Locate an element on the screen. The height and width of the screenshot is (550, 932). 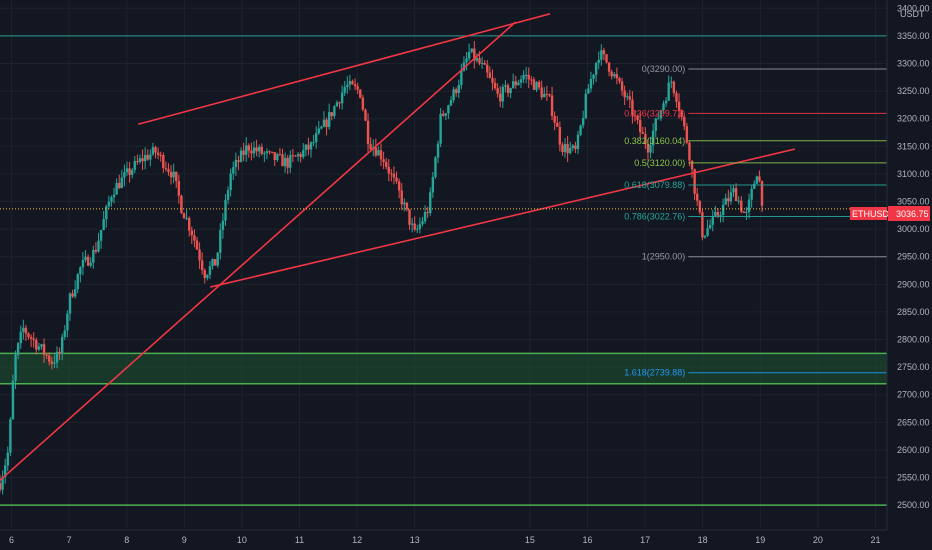
quote-currency-label: USDT is located at coordinates (912, 14).